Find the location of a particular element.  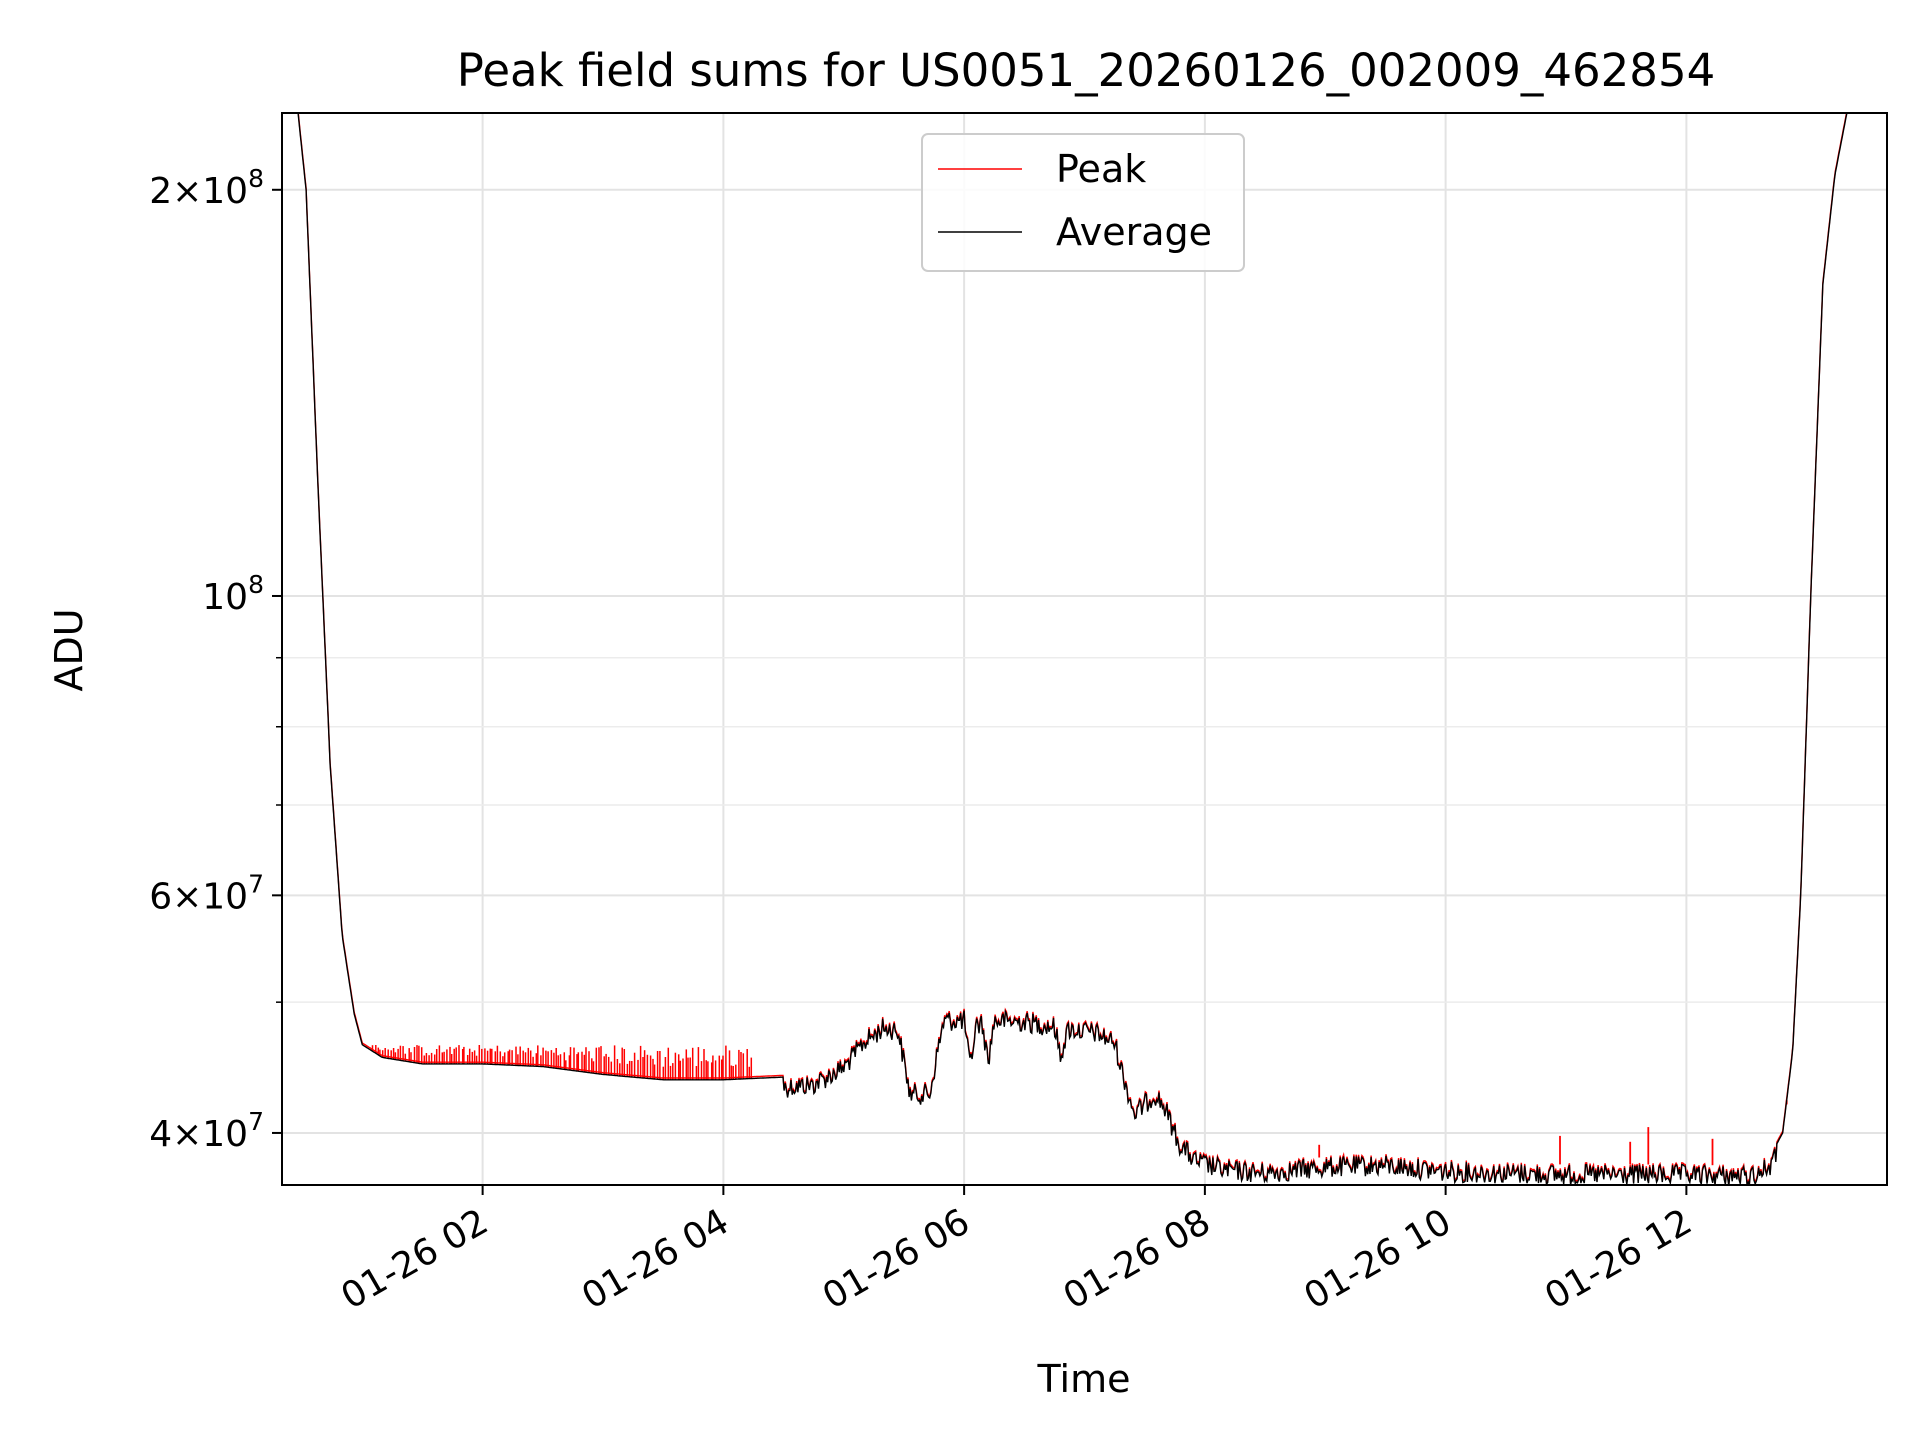

x-tick-label: 01-26 10 is located at coordinates (1377, 1259).